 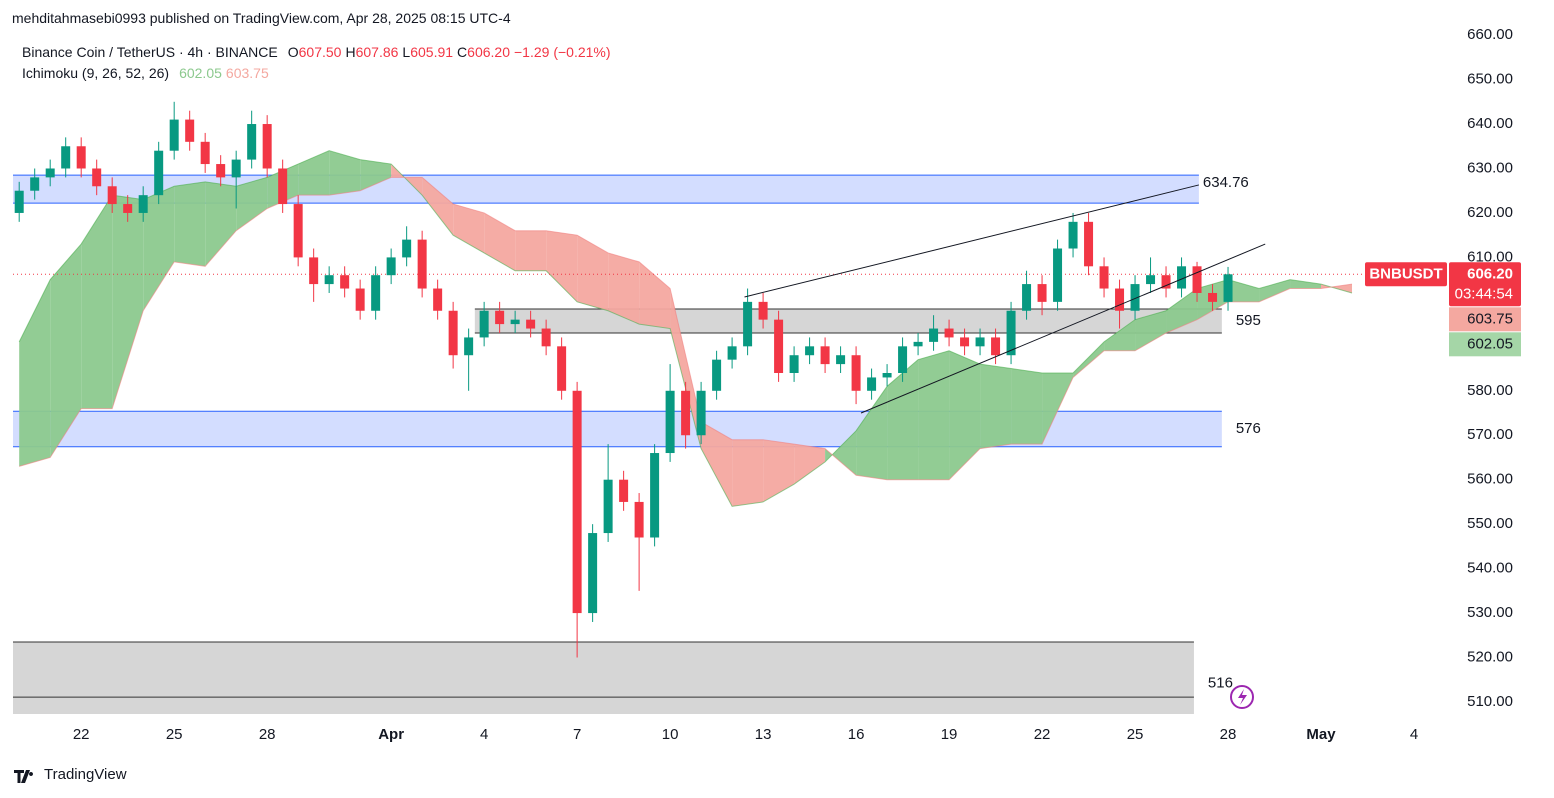 What do you see at coordinates (1490, 256) in the screenshot?
I see `y-tick-label: 610.00` at bounding box center [1490, 256].